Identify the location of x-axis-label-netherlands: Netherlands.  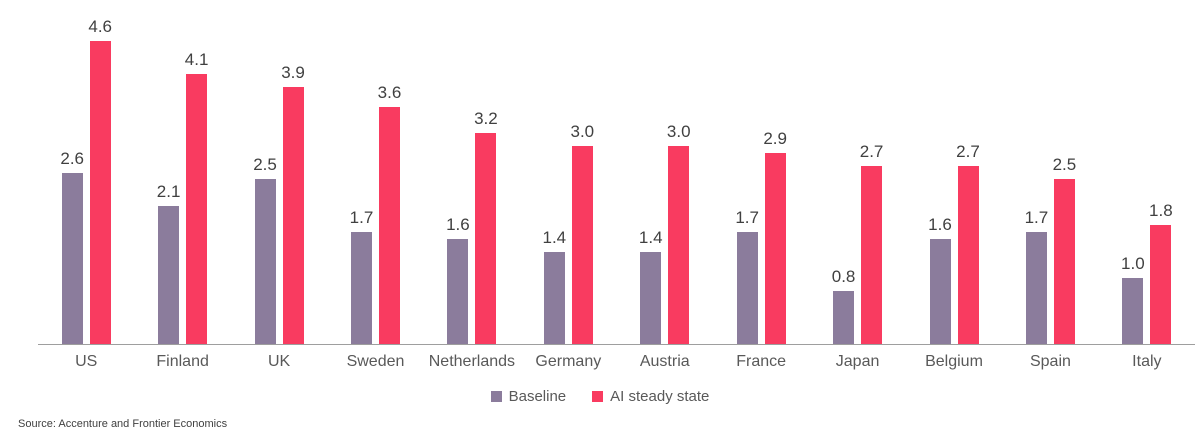
(472, 361).